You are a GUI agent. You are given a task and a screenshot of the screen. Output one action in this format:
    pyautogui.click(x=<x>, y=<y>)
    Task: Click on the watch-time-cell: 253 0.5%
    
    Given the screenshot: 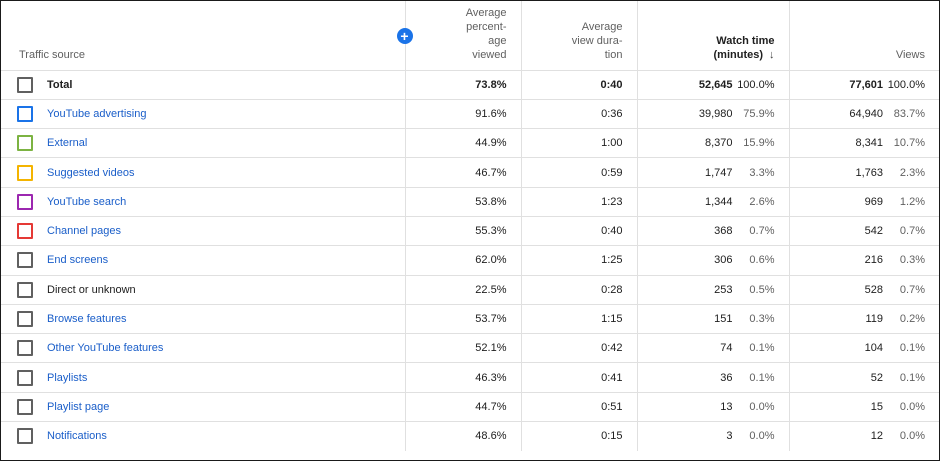 What is the action you would take?
    pyautogui.click(x=712, y=290)
    